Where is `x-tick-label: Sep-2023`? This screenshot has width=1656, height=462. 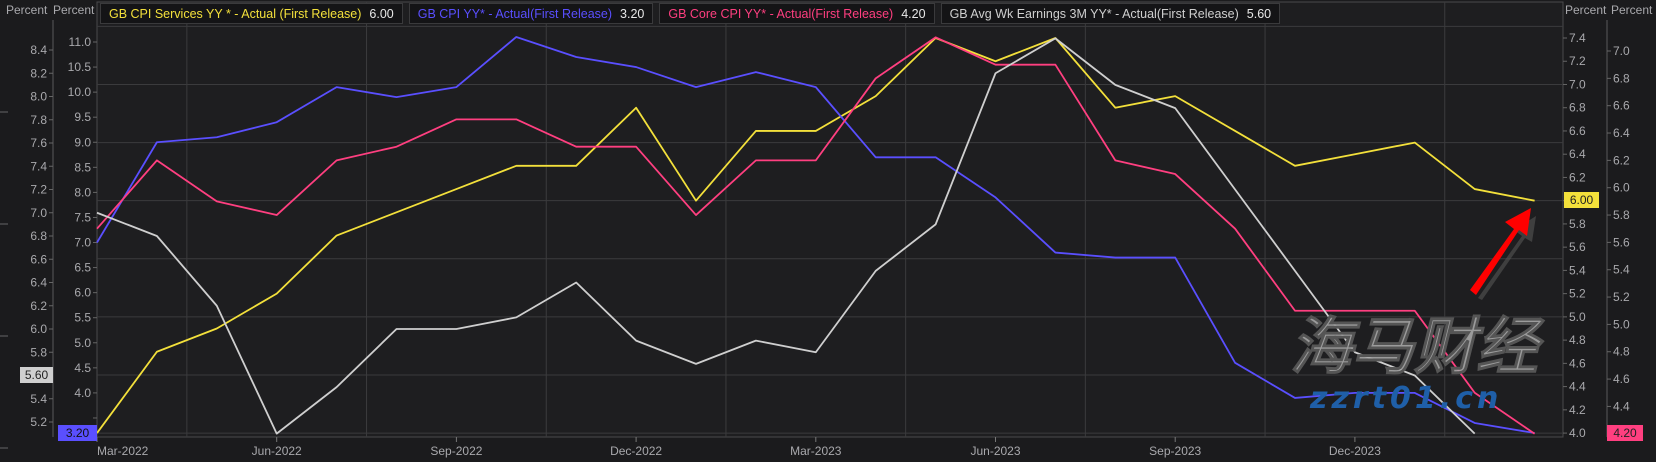
x-tick-label: Sep-2023 is located at coordinates (1175, 451).